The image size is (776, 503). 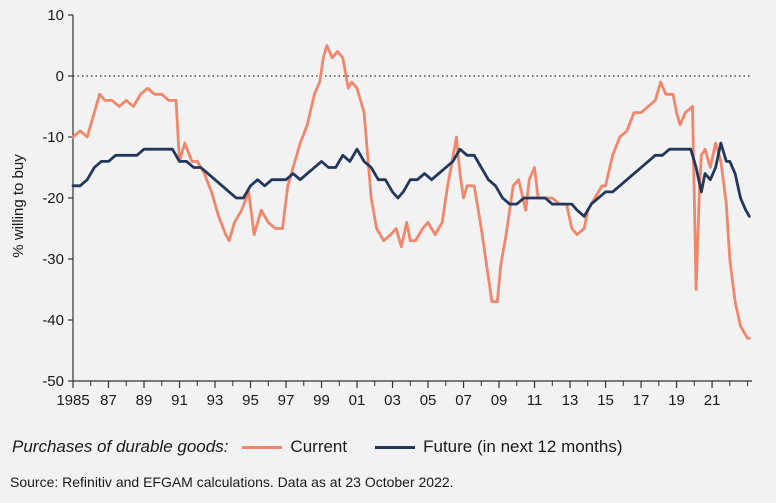 What do you see at coordinates (676, 400) in the screenshot?
I see `x-tick-label: 19` at bounding box center [676, 400].